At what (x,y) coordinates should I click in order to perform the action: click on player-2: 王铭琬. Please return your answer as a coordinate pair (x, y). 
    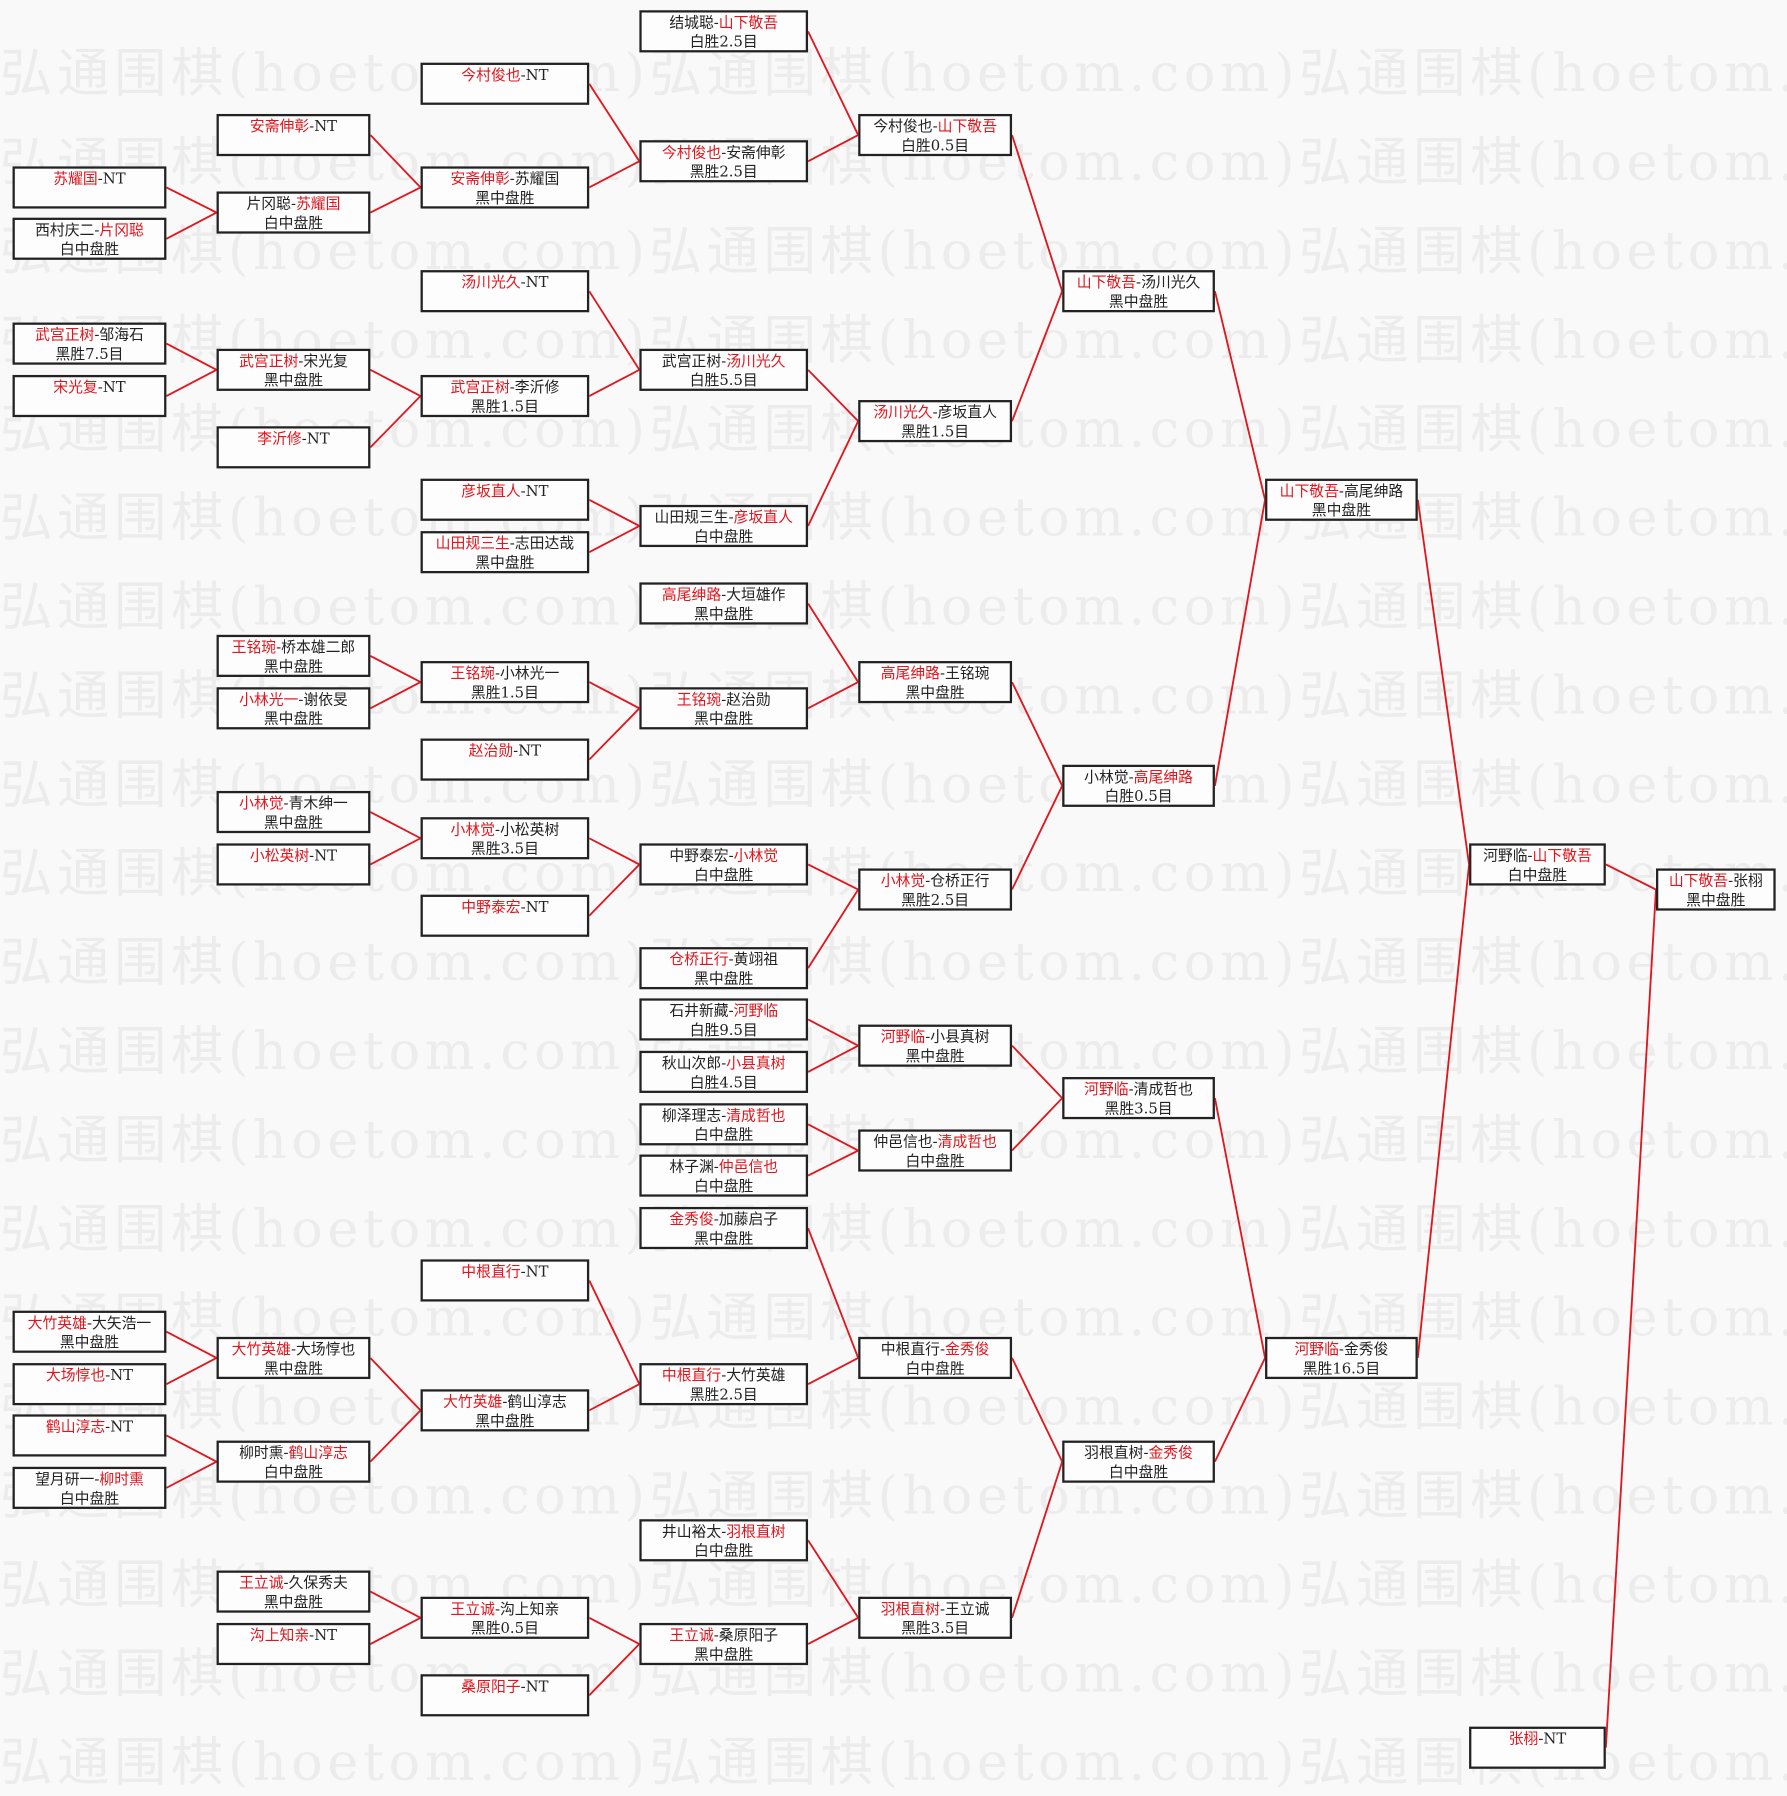
    Looking at the image, I should click on (967, 674).